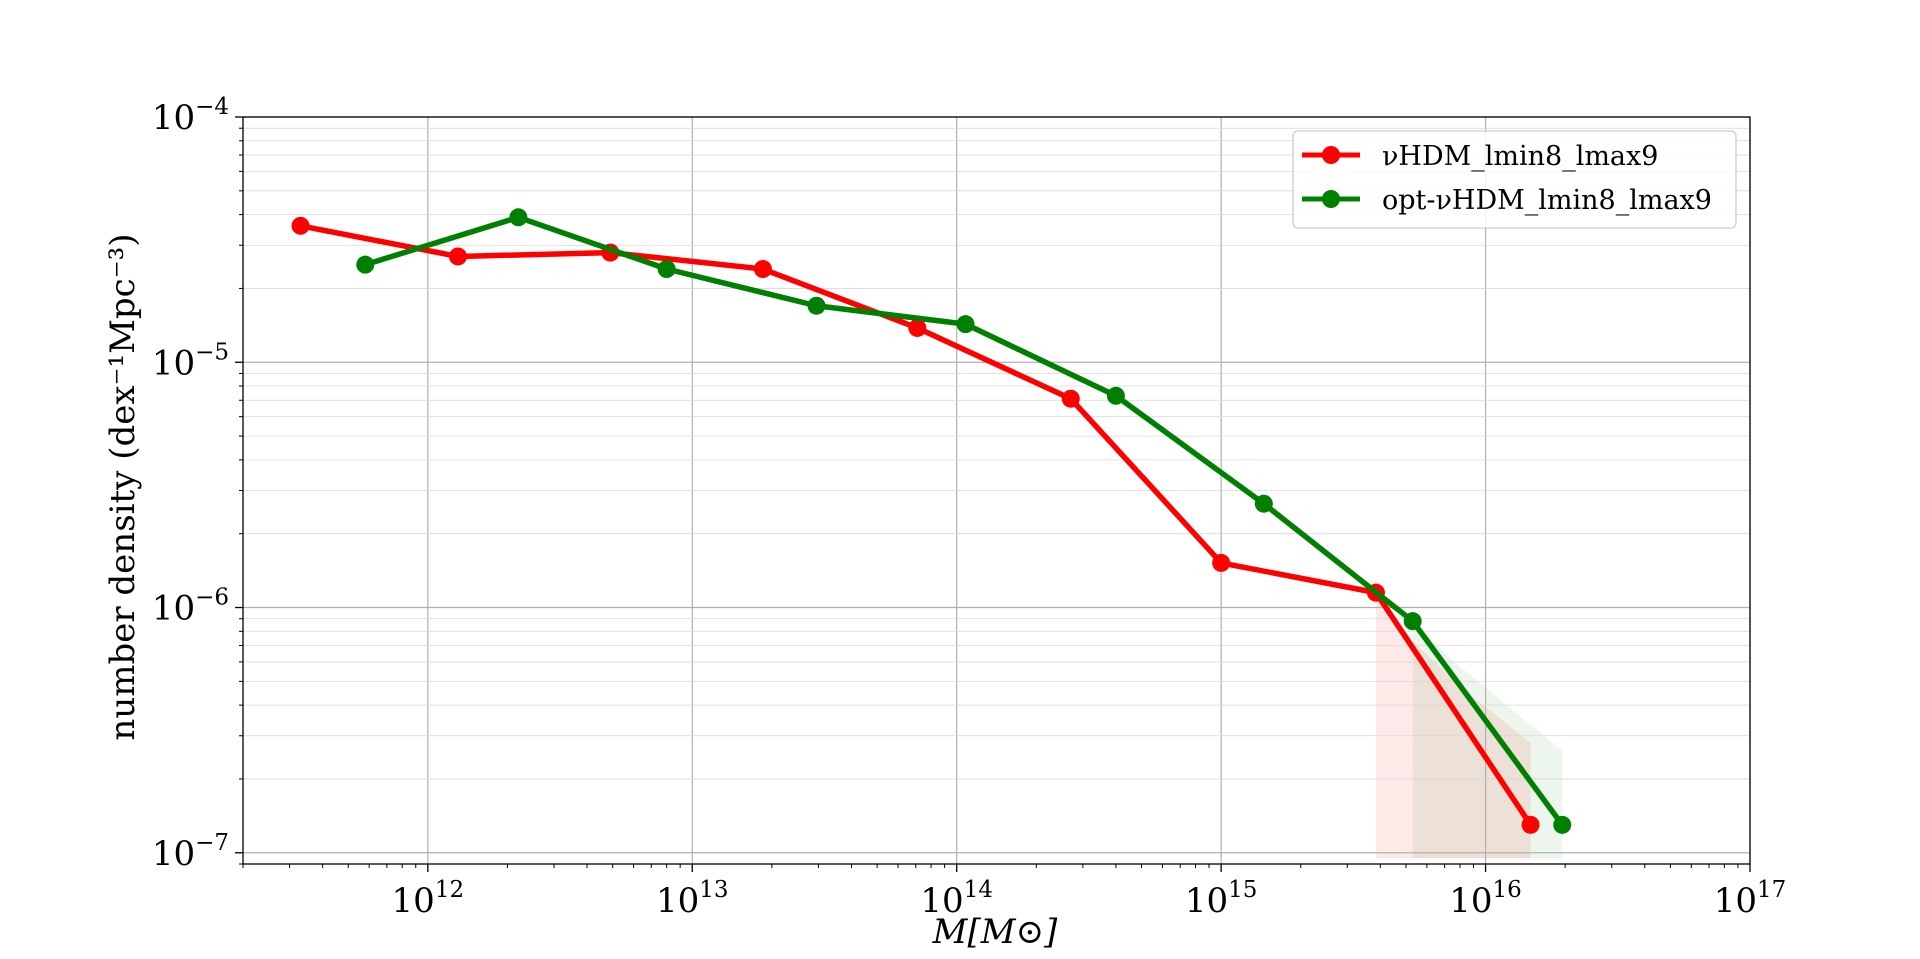 This screenshot has height=959, width=1920. Describe the element at coordinates (428, 899) in the screenshot. I see `x-tick-label: 1012` at that location.